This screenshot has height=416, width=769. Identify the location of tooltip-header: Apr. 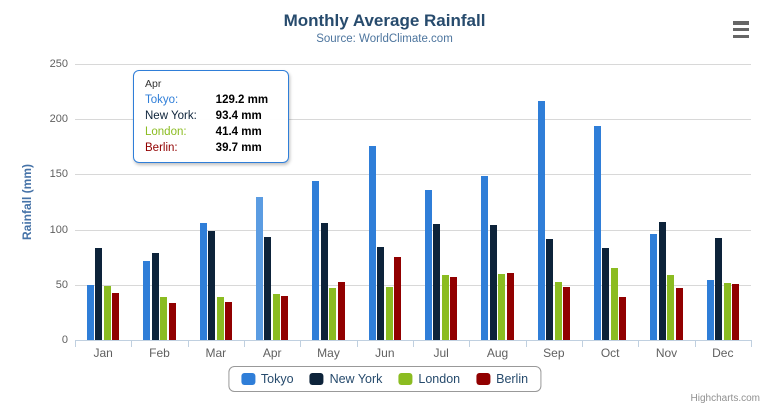
(153, 84).